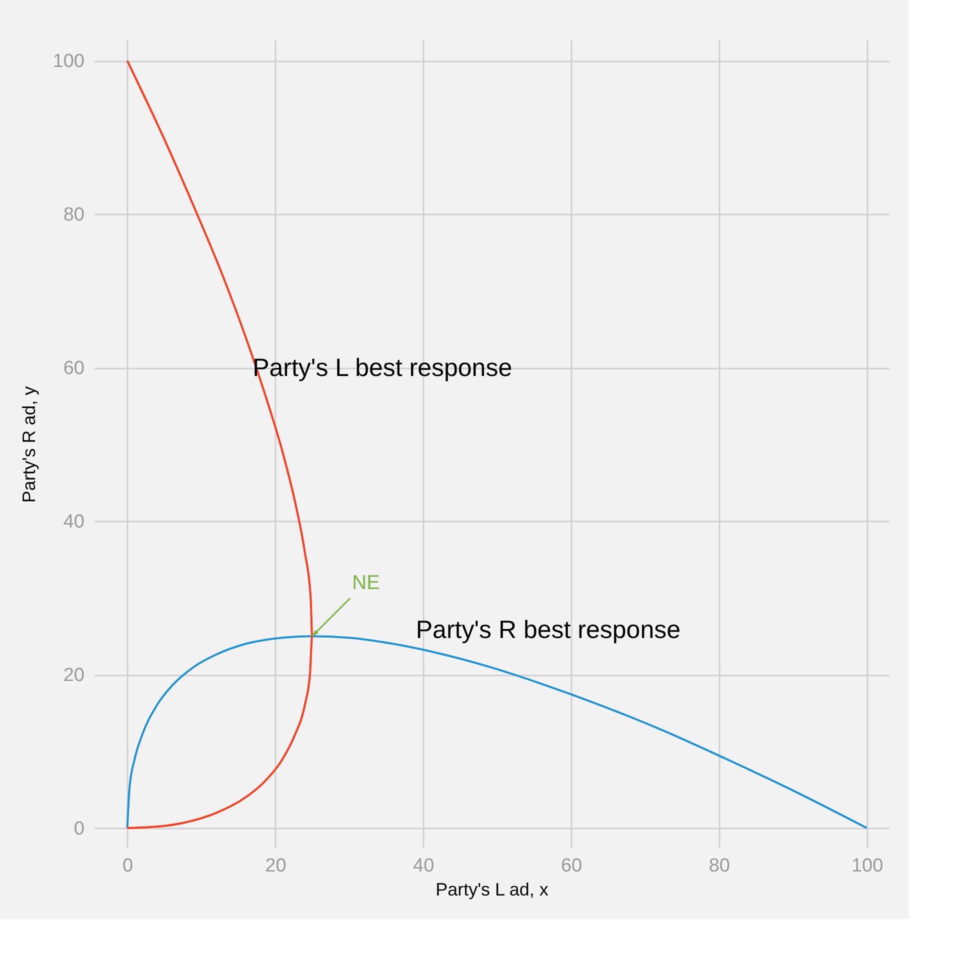 Image resolution: width=961 pixels, height=959 pixels. I want to click on x-tick-label: 60, so click(571, 866).